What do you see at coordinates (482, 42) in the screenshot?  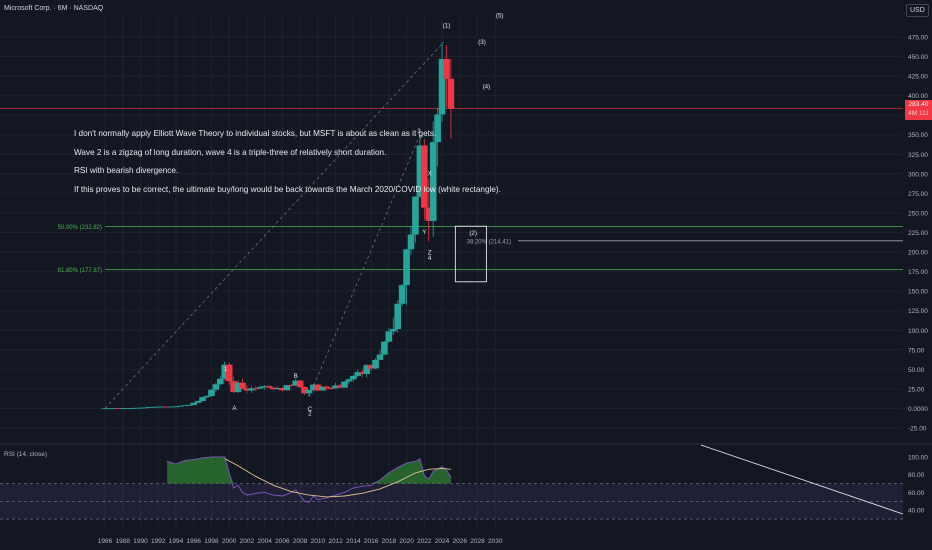 I see `wave-label: (3)` at bounding box center [482, 42].